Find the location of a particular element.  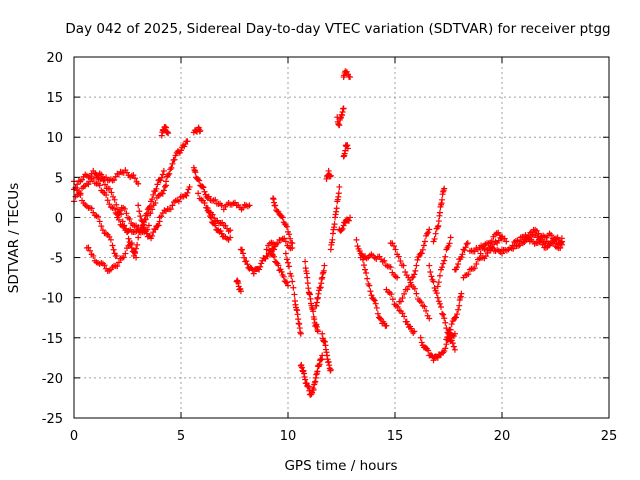

y-tick-label: -20 is located at coordinates (52, 379).